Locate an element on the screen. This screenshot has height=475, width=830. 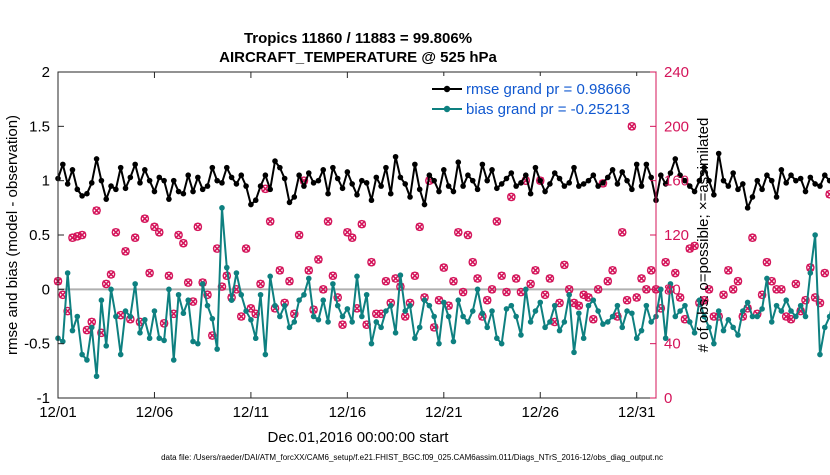
y-tick-label-left: 1 is located at coordinates (46, 181).